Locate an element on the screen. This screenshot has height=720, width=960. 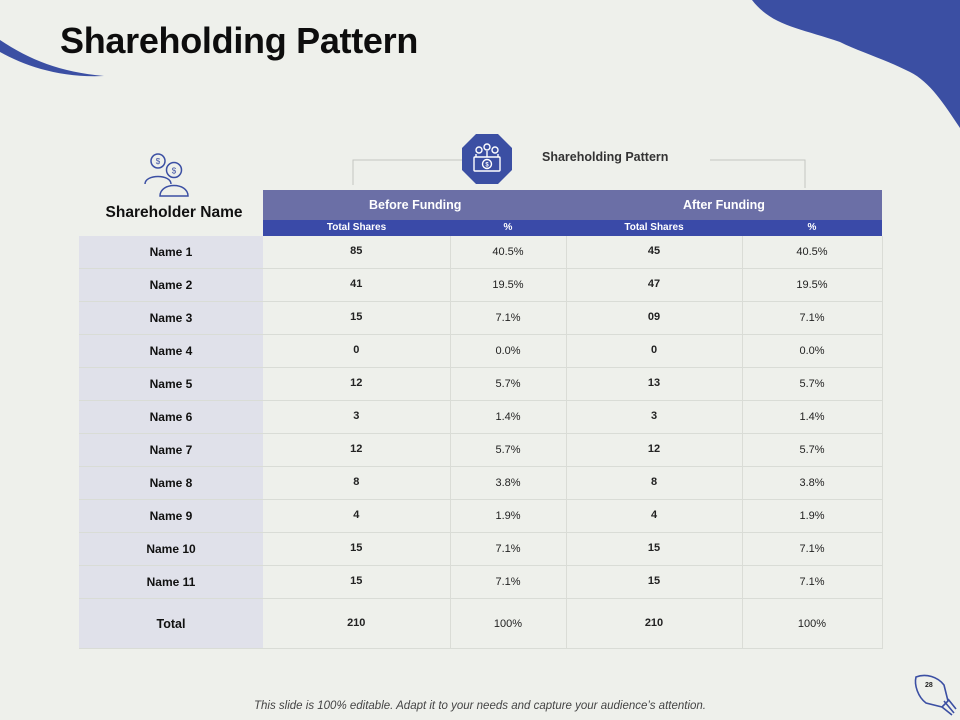
table-row: Name 6 3 1.4% 3 1.4% is located at coordinates (481, 417).